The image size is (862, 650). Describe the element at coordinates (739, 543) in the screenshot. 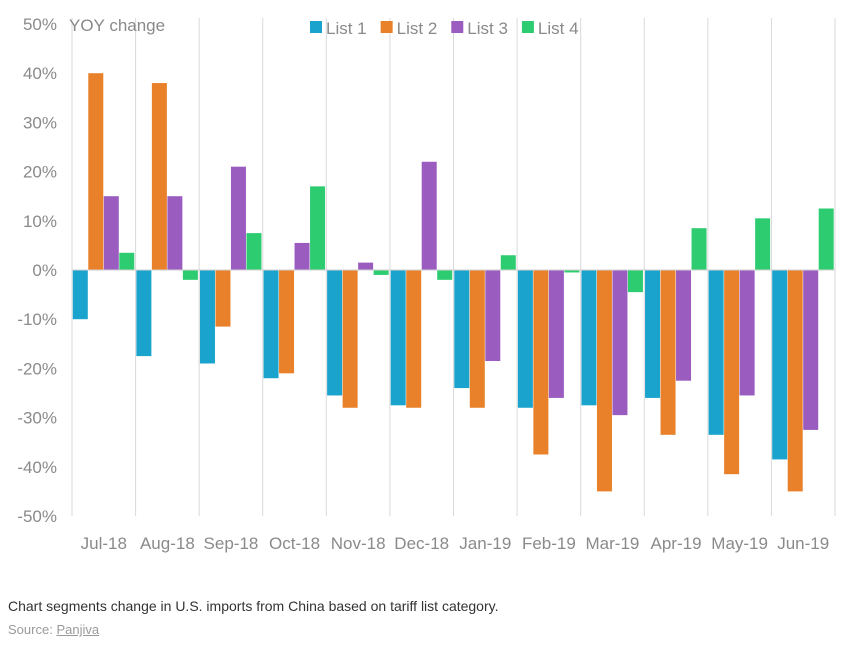

I see `x-tick-label: May-19` at that location.